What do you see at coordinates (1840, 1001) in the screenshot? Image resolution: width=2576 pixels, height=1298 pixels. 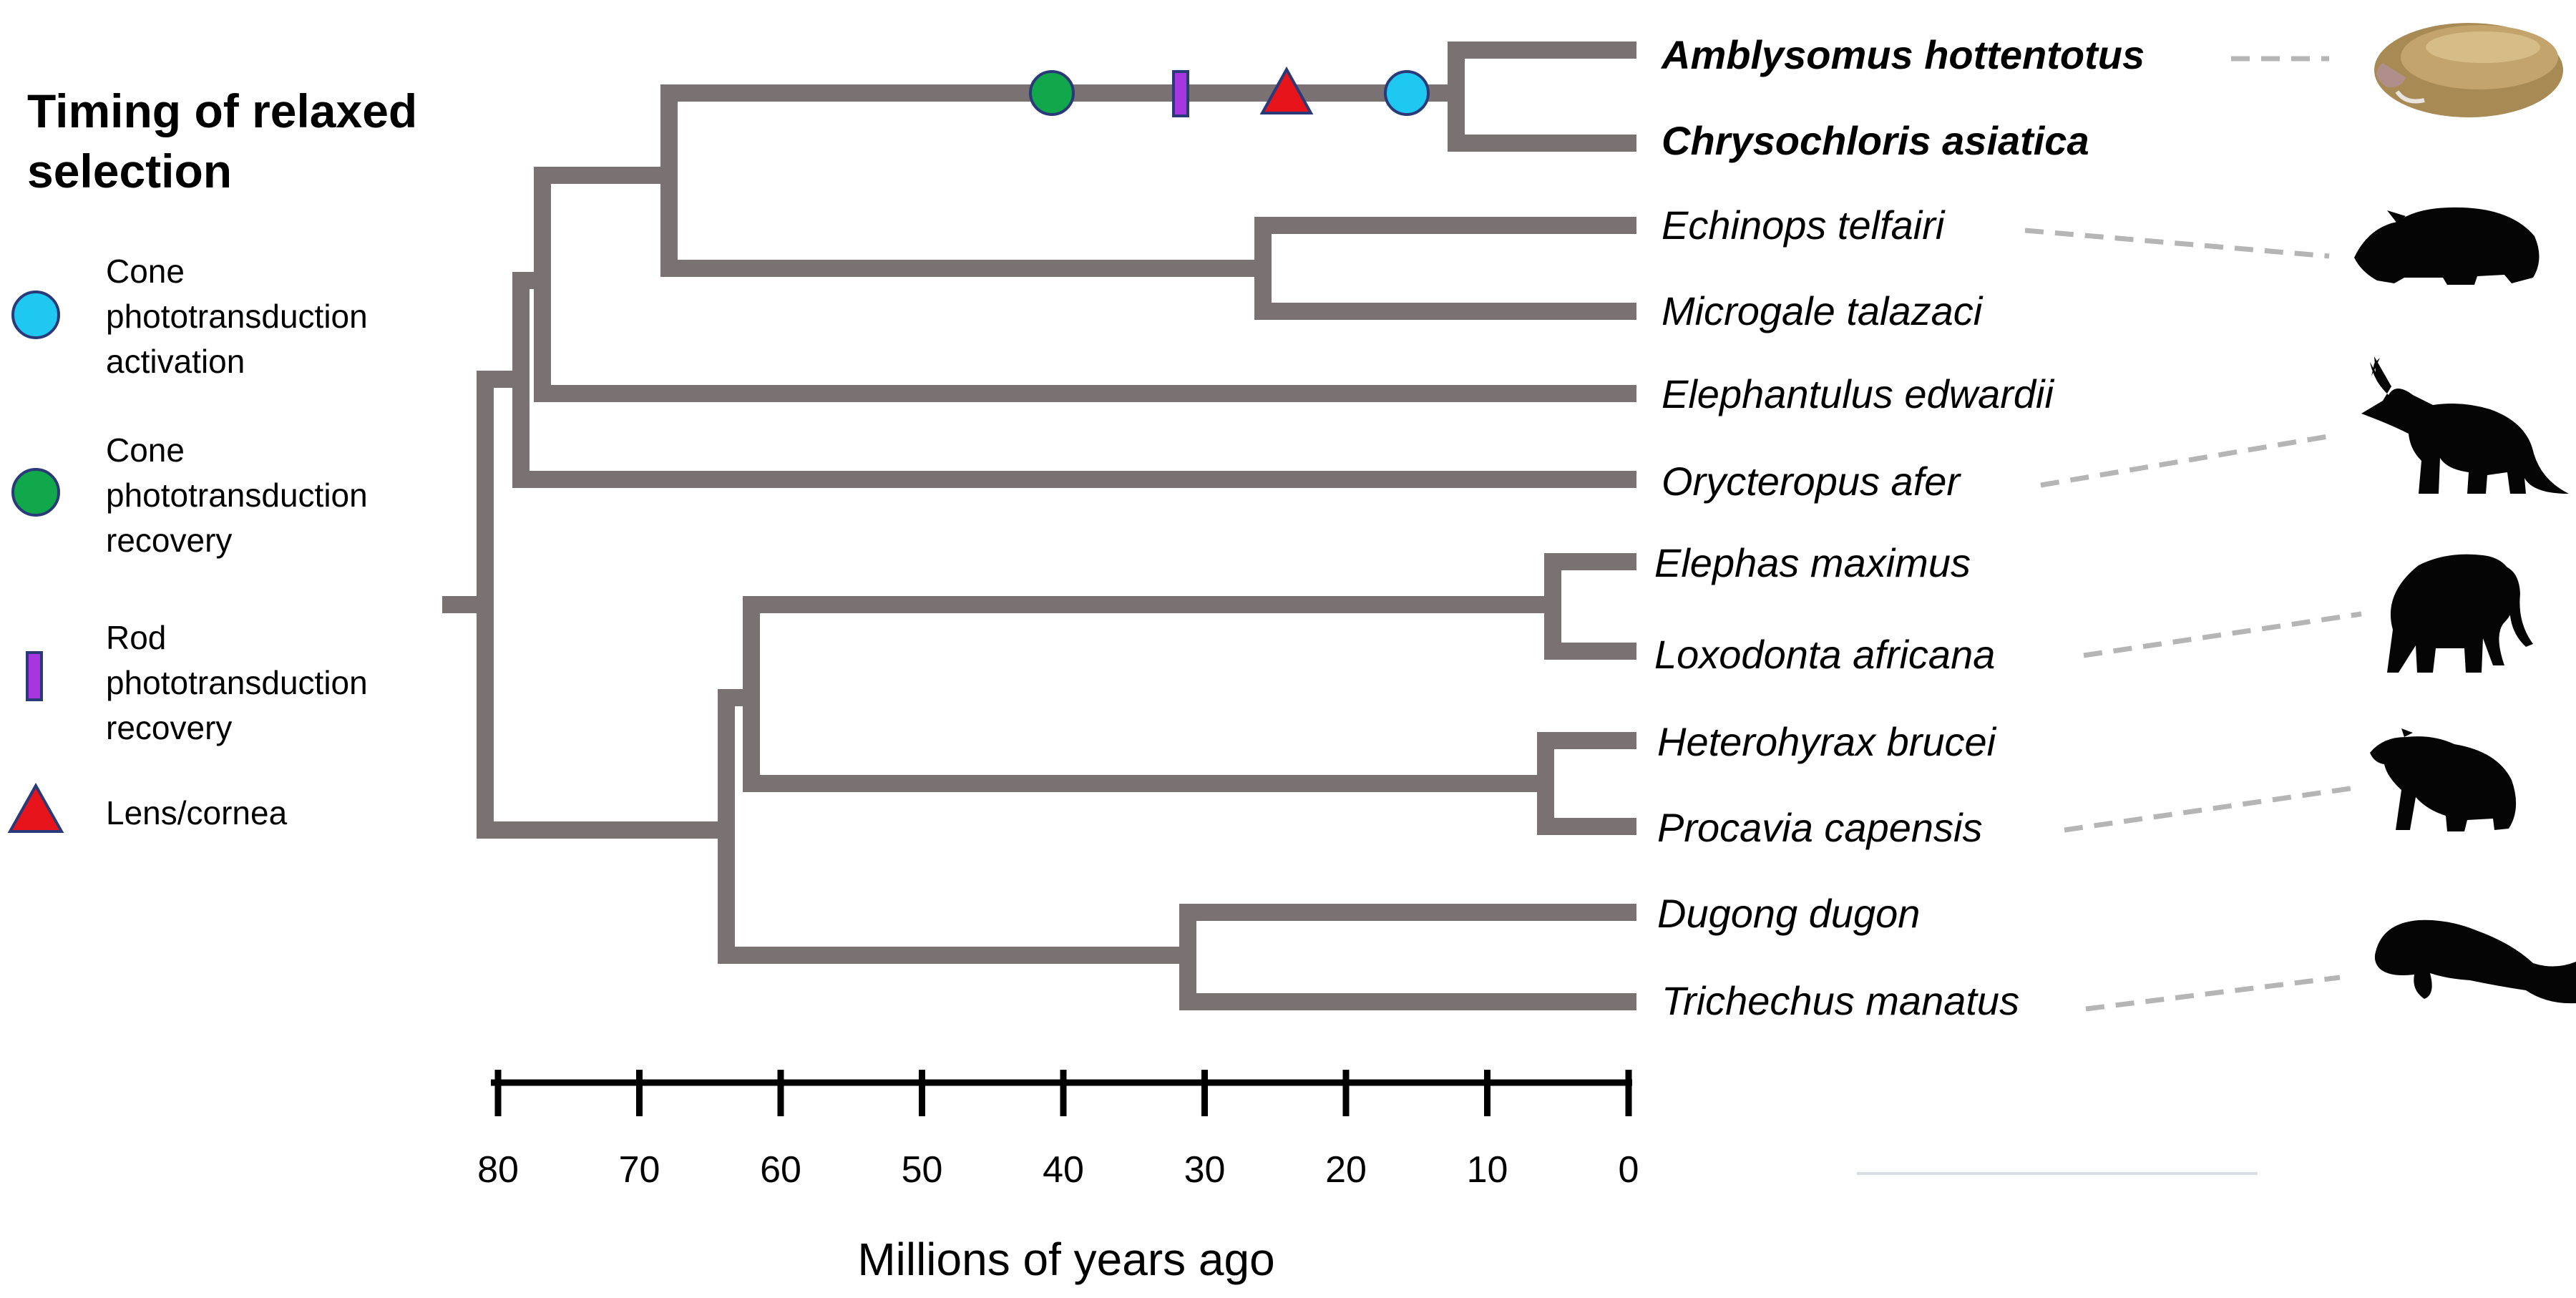 I see `taxon-label-trichechus: Trichechus manatus` at bounding box center [1840, 1001].